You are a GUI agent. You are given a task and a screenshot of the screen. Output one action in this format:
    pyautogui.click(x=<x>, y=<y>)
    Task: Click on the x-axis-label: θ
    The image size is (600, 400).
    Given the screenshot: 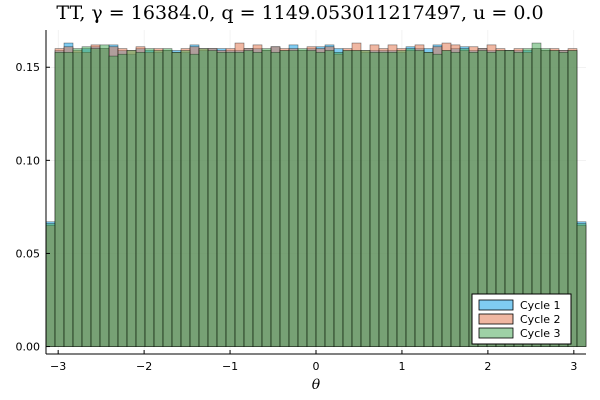 What is the action you would take?
    pyautogui.click(x=316, y=385)
    